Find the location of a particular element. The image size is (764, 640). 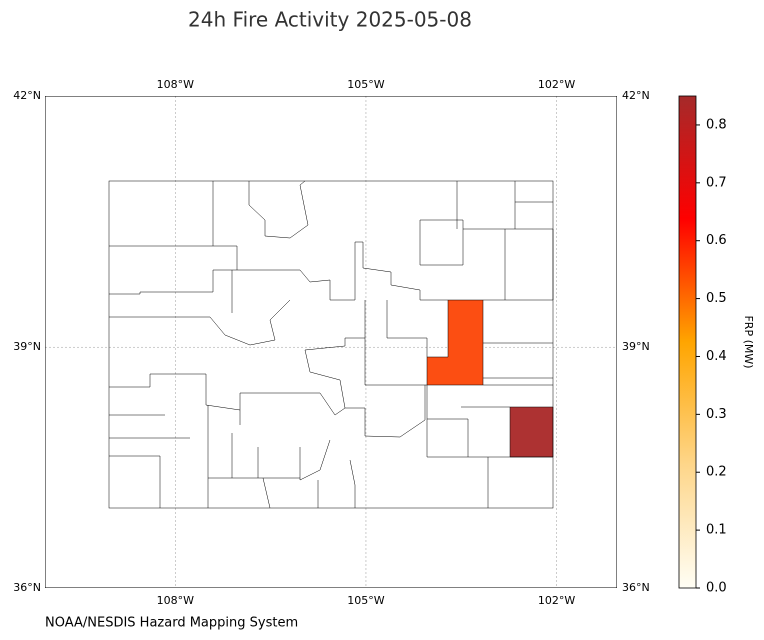

colorbar-tick-label: 0.5 is located at coordinates (716, 298).